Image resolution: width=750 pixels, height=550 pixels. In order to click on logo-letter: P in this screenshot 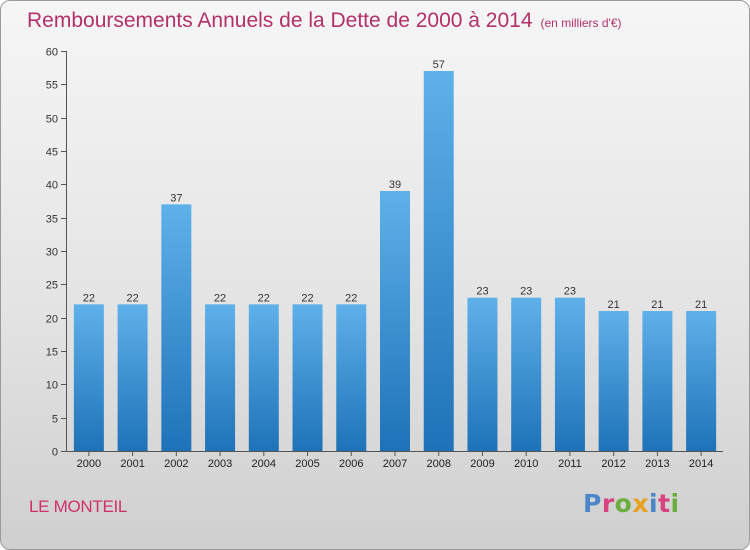, I will do `click(592, 503)`.